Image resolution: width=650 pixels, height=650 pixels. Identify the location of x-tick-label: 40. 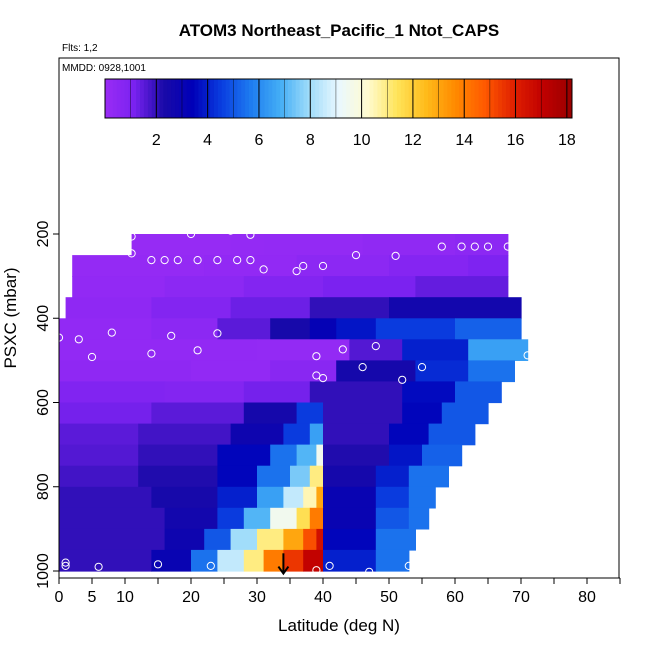
(323, 597).